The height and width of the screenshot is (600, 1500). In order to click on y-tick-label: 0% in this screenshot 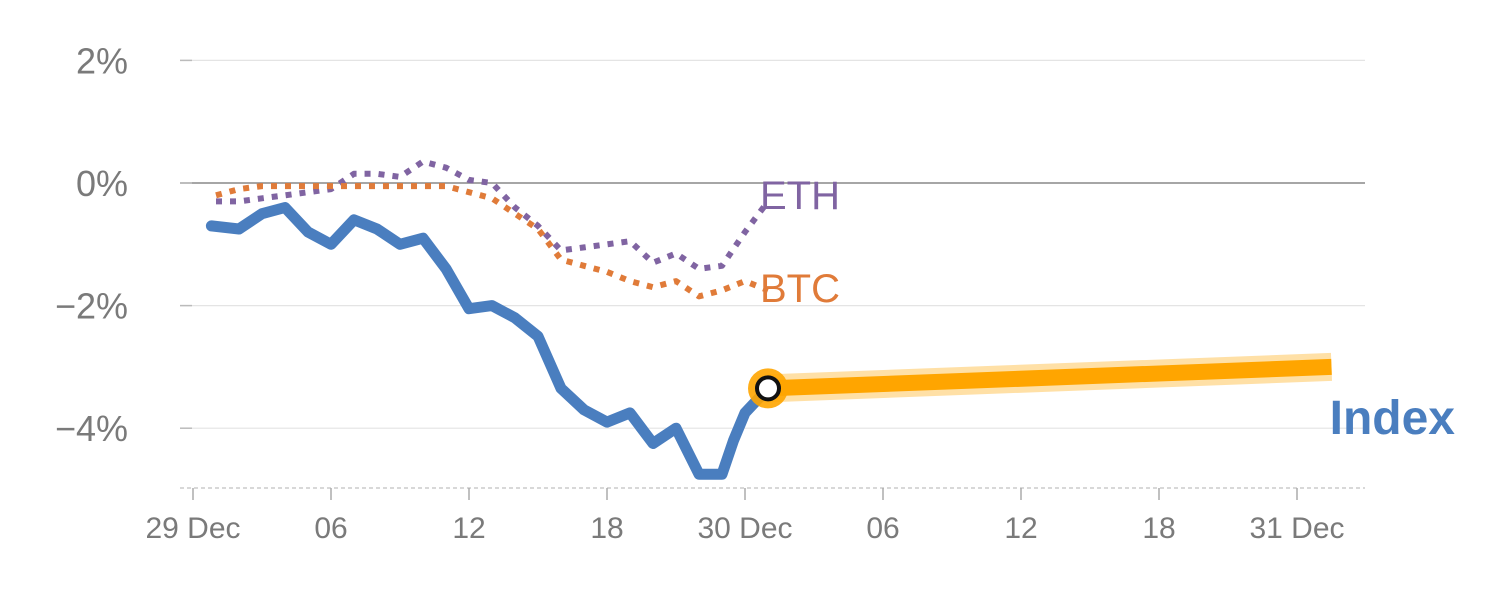, I will do `click(102, 183)`.